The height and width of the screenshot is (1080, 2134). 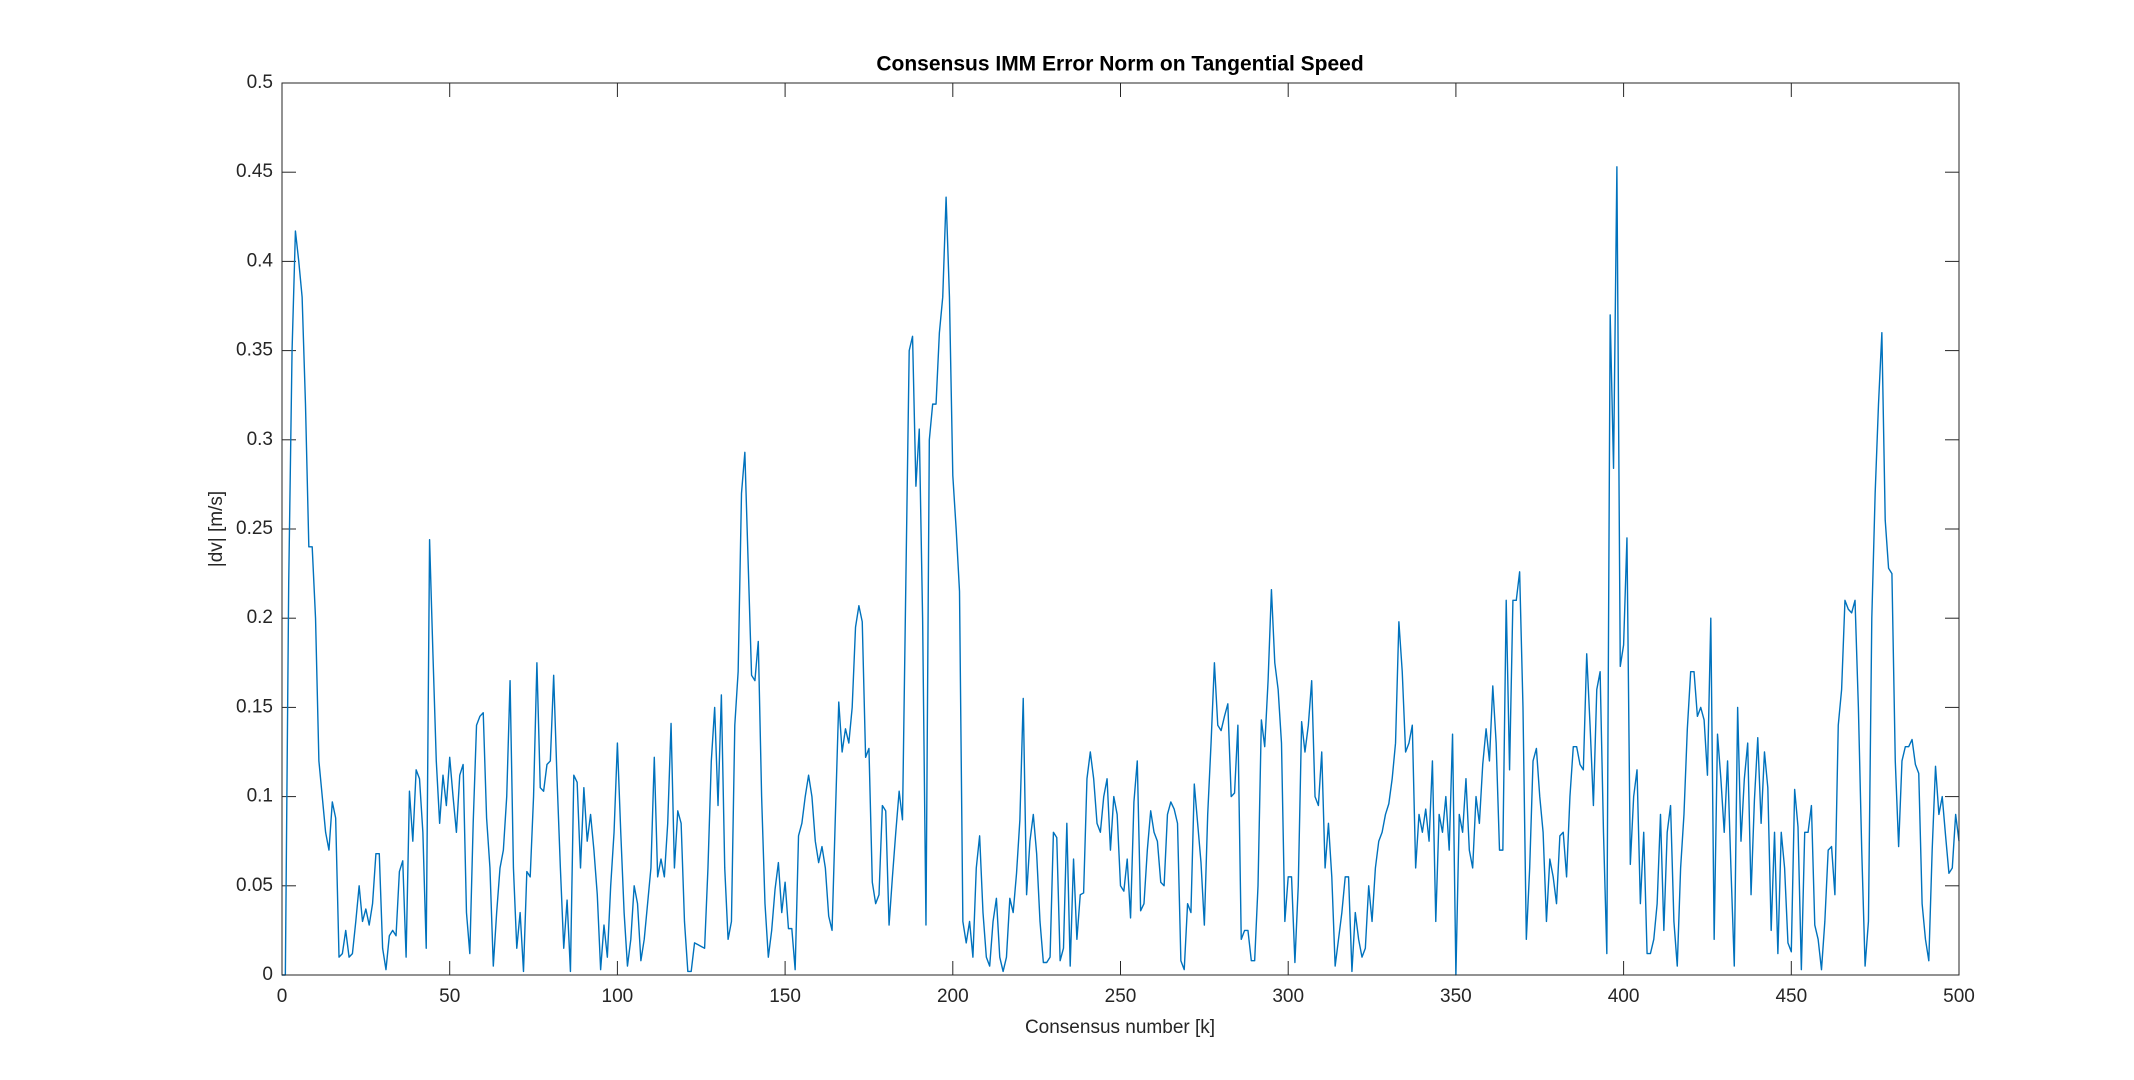 I want to click on y-tick-label: 0.3, so click(x=260, y=439).